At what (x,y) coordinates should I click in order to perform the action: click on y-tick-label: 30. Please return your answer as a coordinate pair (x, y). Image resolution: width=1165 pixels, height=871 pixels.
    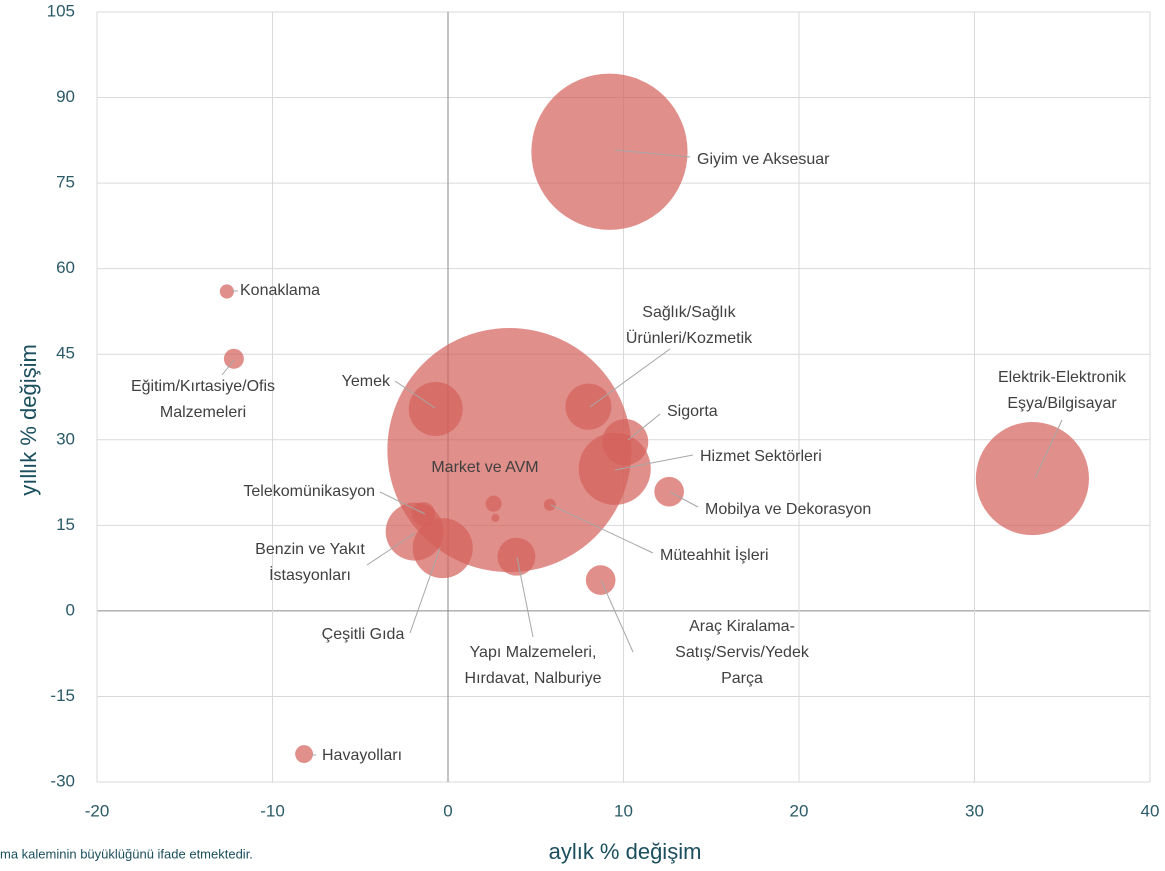
    Looking at the image, I should click on (65, 438).